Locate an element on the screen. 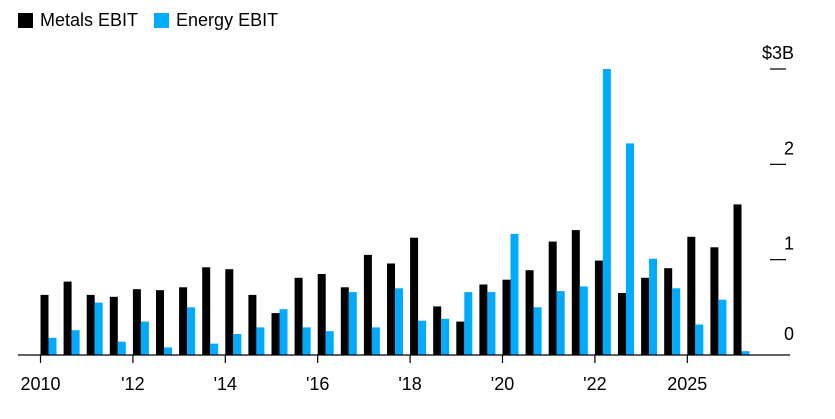 This screenshot has height=419, width=835. legend-swatch-energy is located at coordinates (162, 20).